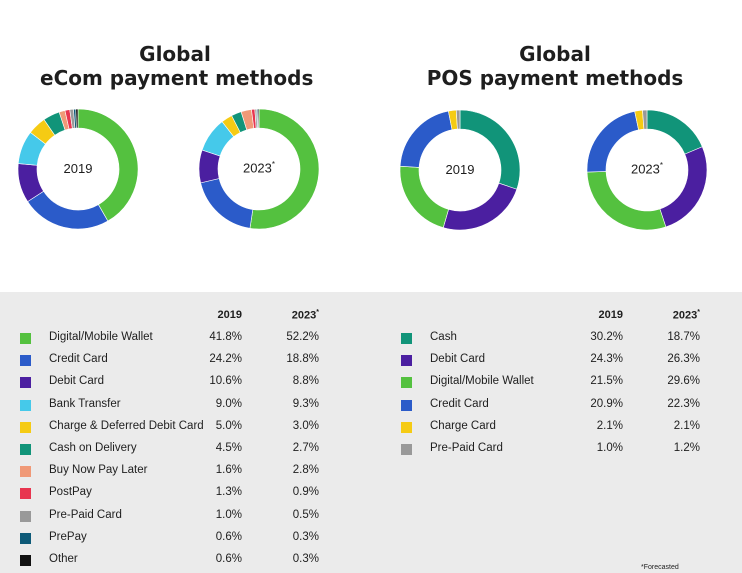 The width and height of the screenshot is (742, 573). I want to click on ecom-legend-row-bank-transfer: Bank Transfer 9.0% 9.3%, so click(190, 406).